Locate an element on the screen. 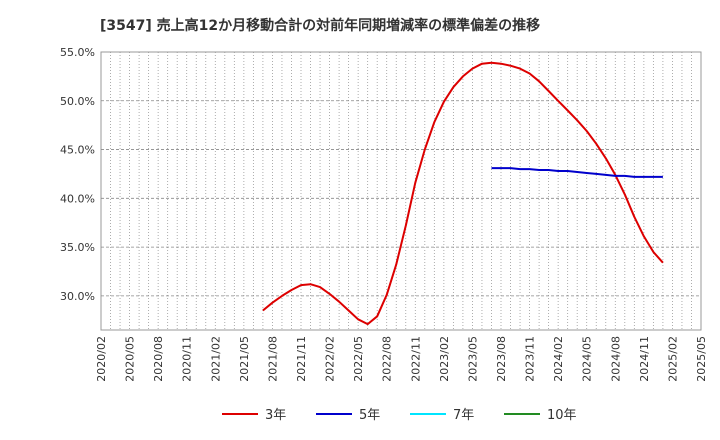 This screenshot has width=720, height=440. x-tick-label: 2020/05 is located at coordinates (130, 359).